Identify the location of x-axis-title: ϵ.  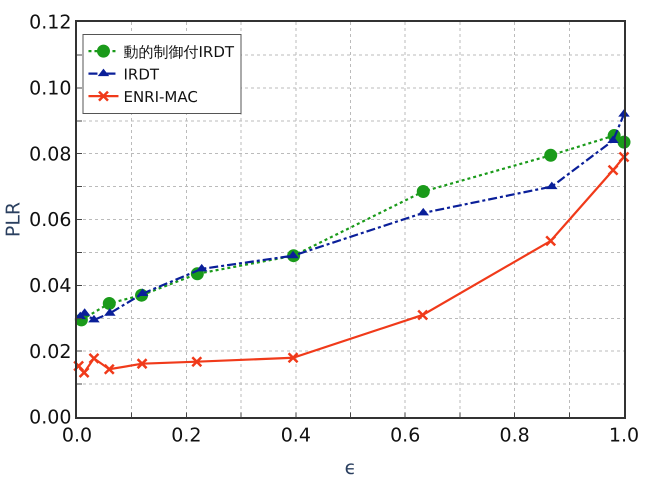
(350, 467).